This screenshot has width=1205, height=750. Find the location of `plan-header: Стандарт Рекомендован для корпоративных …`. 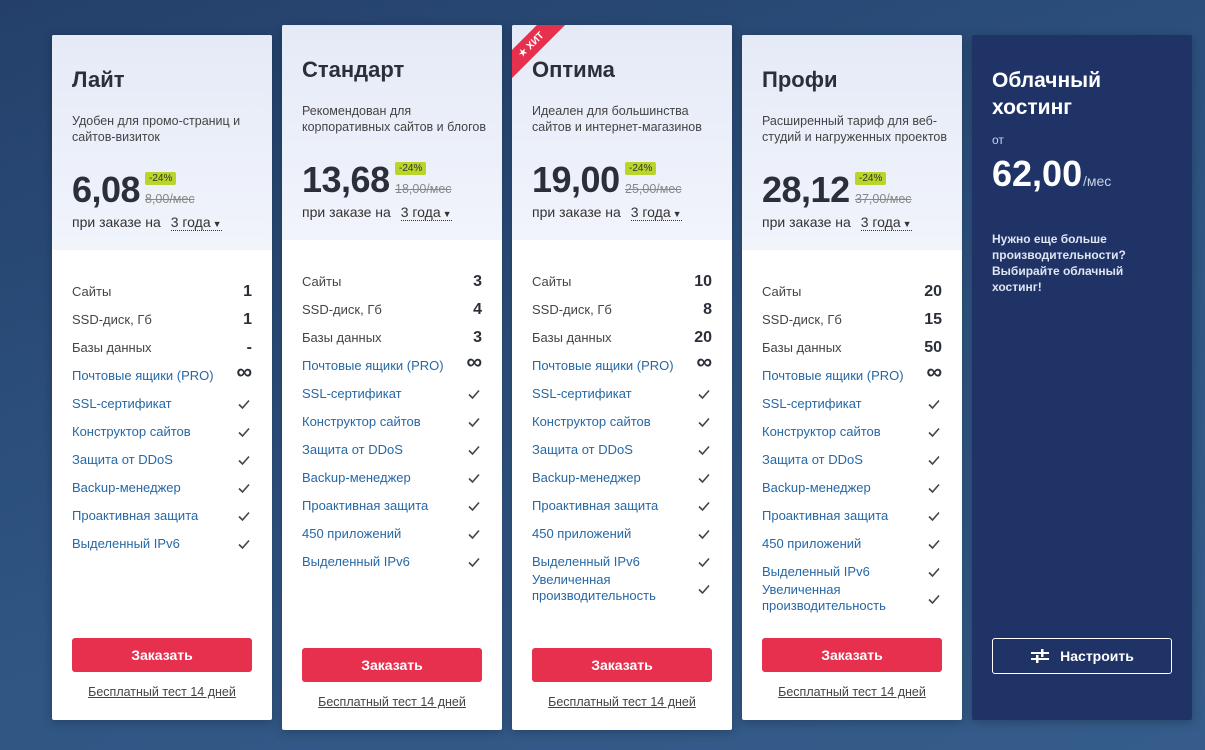

plan-header: Стандарт Рекомендован для корпоративных … is located at coordinates (392, 132).